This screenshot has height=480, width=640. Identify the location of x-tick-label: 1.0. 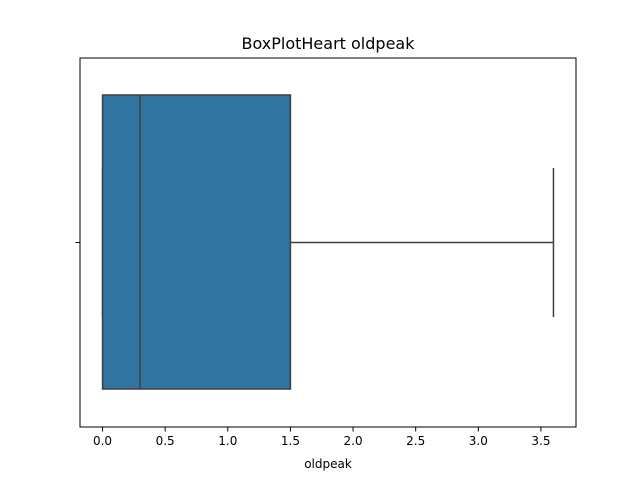
(227, 441).